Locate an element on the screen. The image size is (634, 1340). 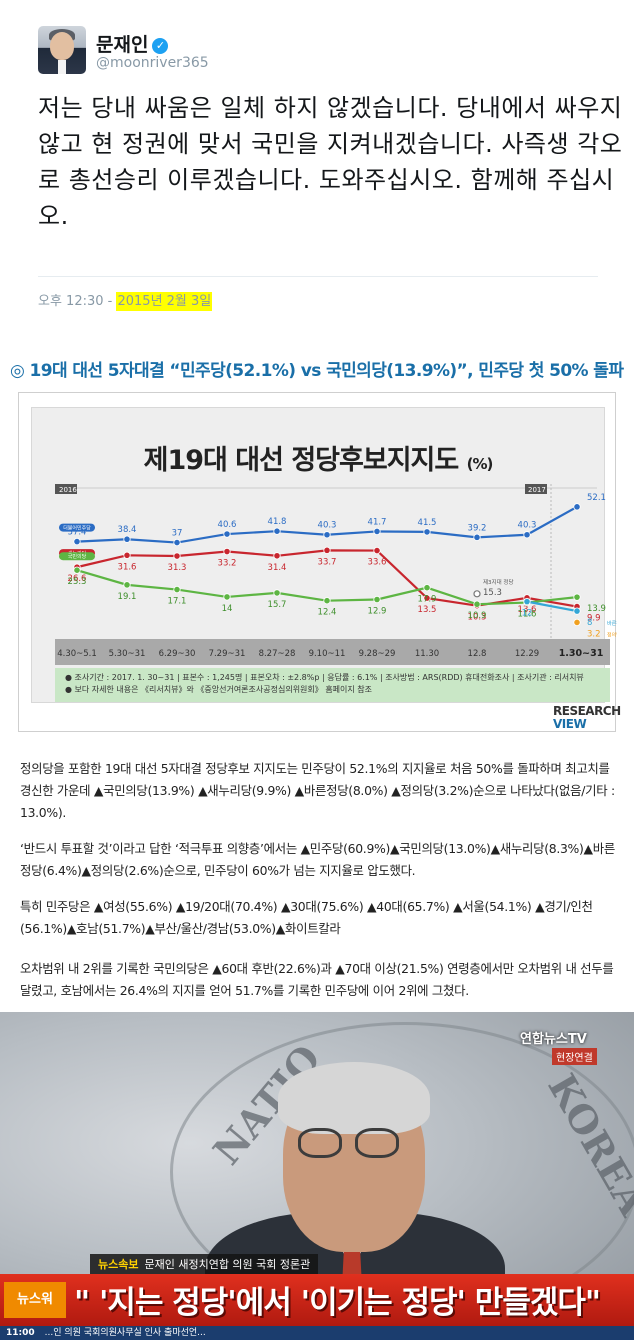
data-label-2-10: 13.9 is located at coordinates (596, 609).